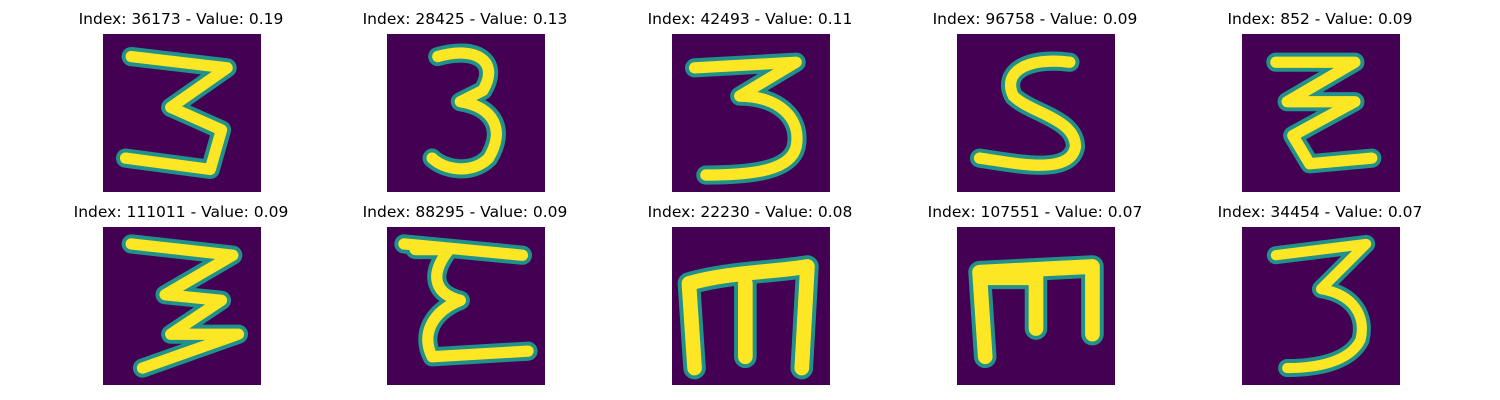  What do you see at coordinates (465, 212) in the screenshot?
I see `panel-title: Index: 88295 - Value: 0.09` at bounding box center [465, 212].